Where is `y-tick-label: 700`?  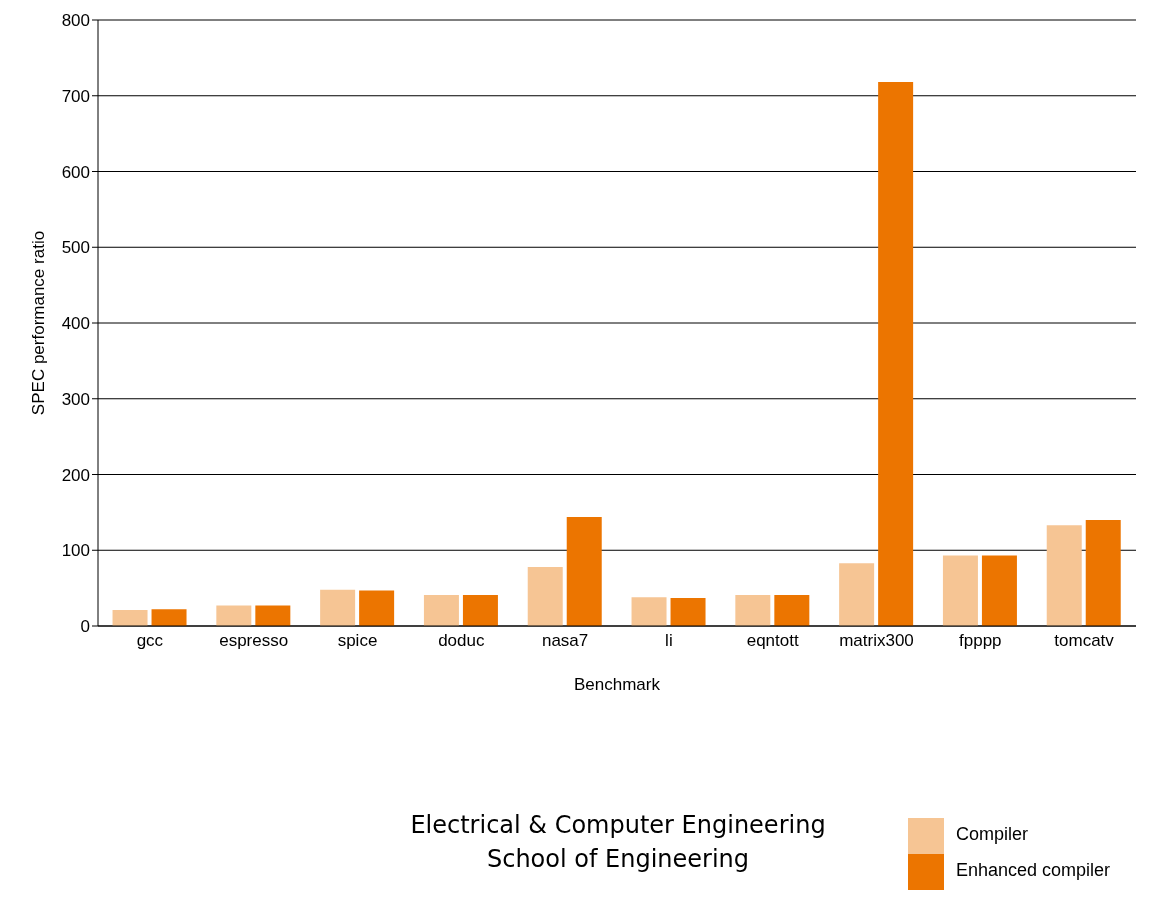
y-tick-label: 700 is located at coordinates (75, 96).